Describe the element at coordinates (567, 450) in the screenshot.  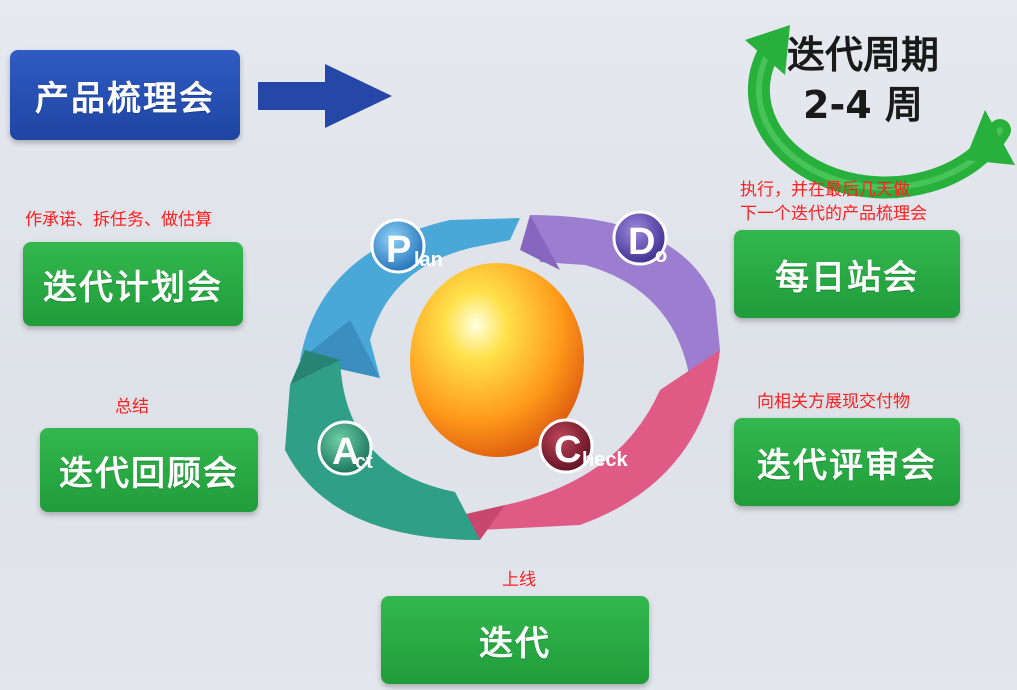
I see `check-letter: C` at that location.